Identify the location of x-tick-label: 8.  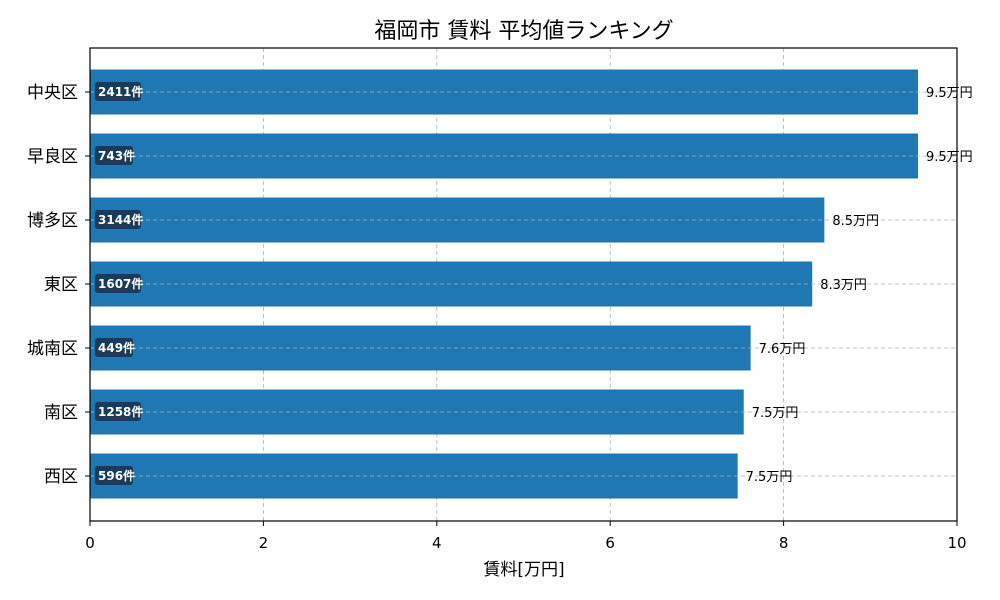
(784, 543).